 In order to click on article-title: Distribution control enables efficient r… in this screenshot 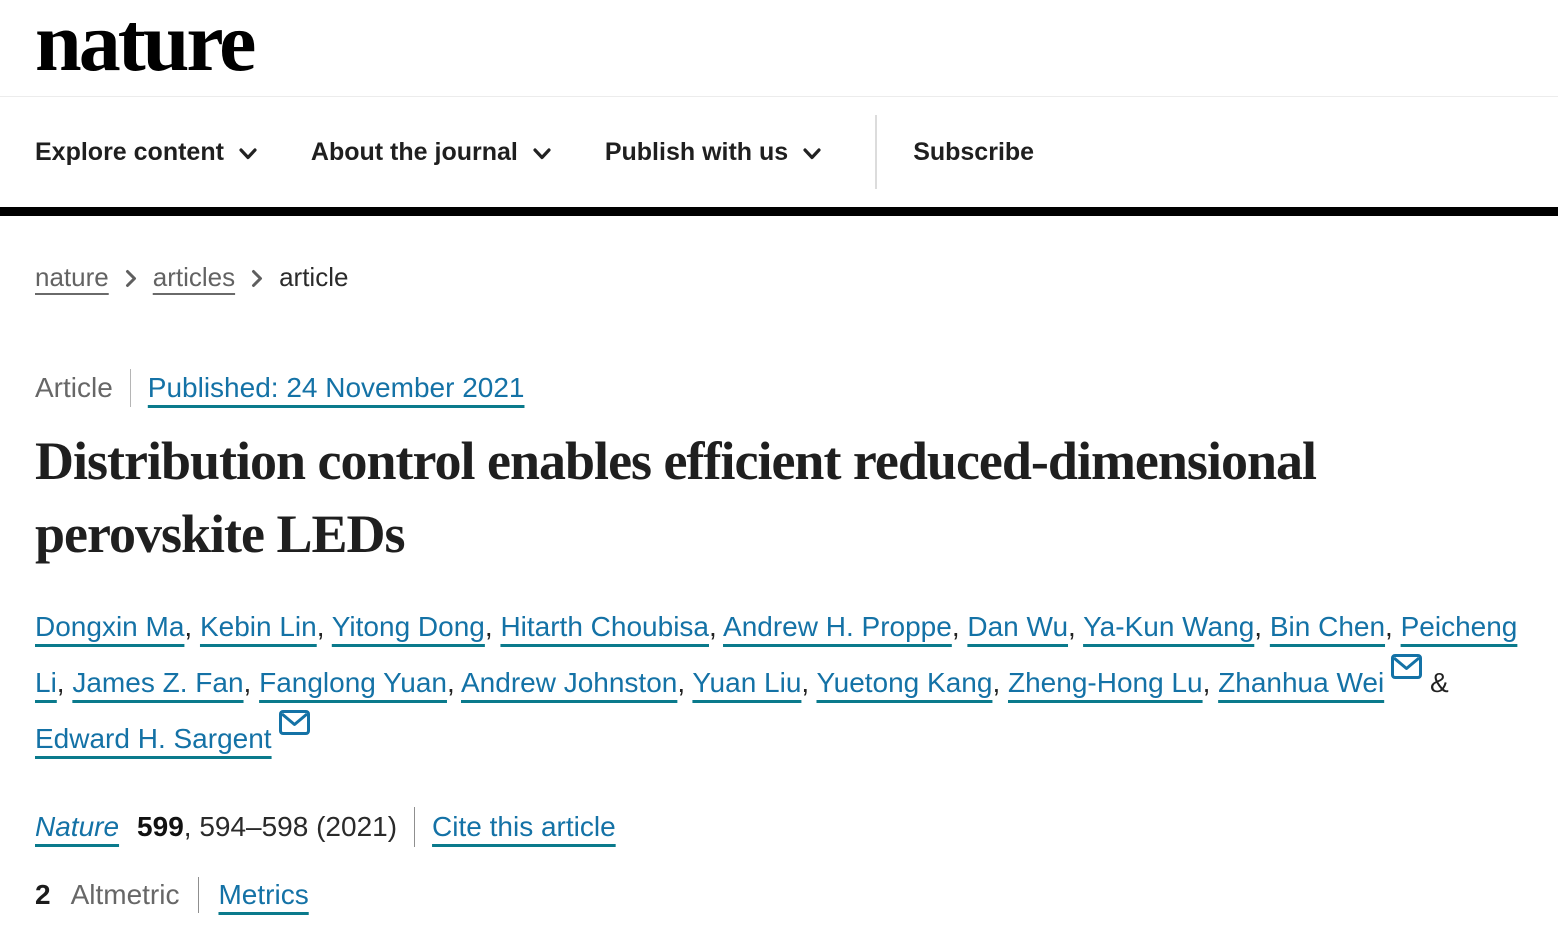, I will do `click(676, 497)`.